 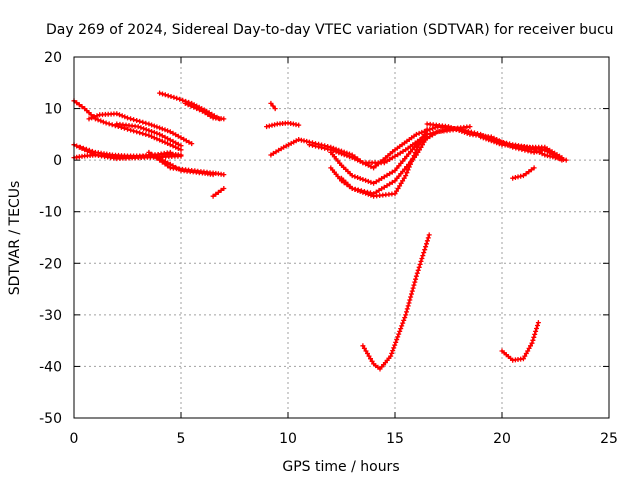 I want to click on y-tick-label: 10, so click(x=53, y=110).